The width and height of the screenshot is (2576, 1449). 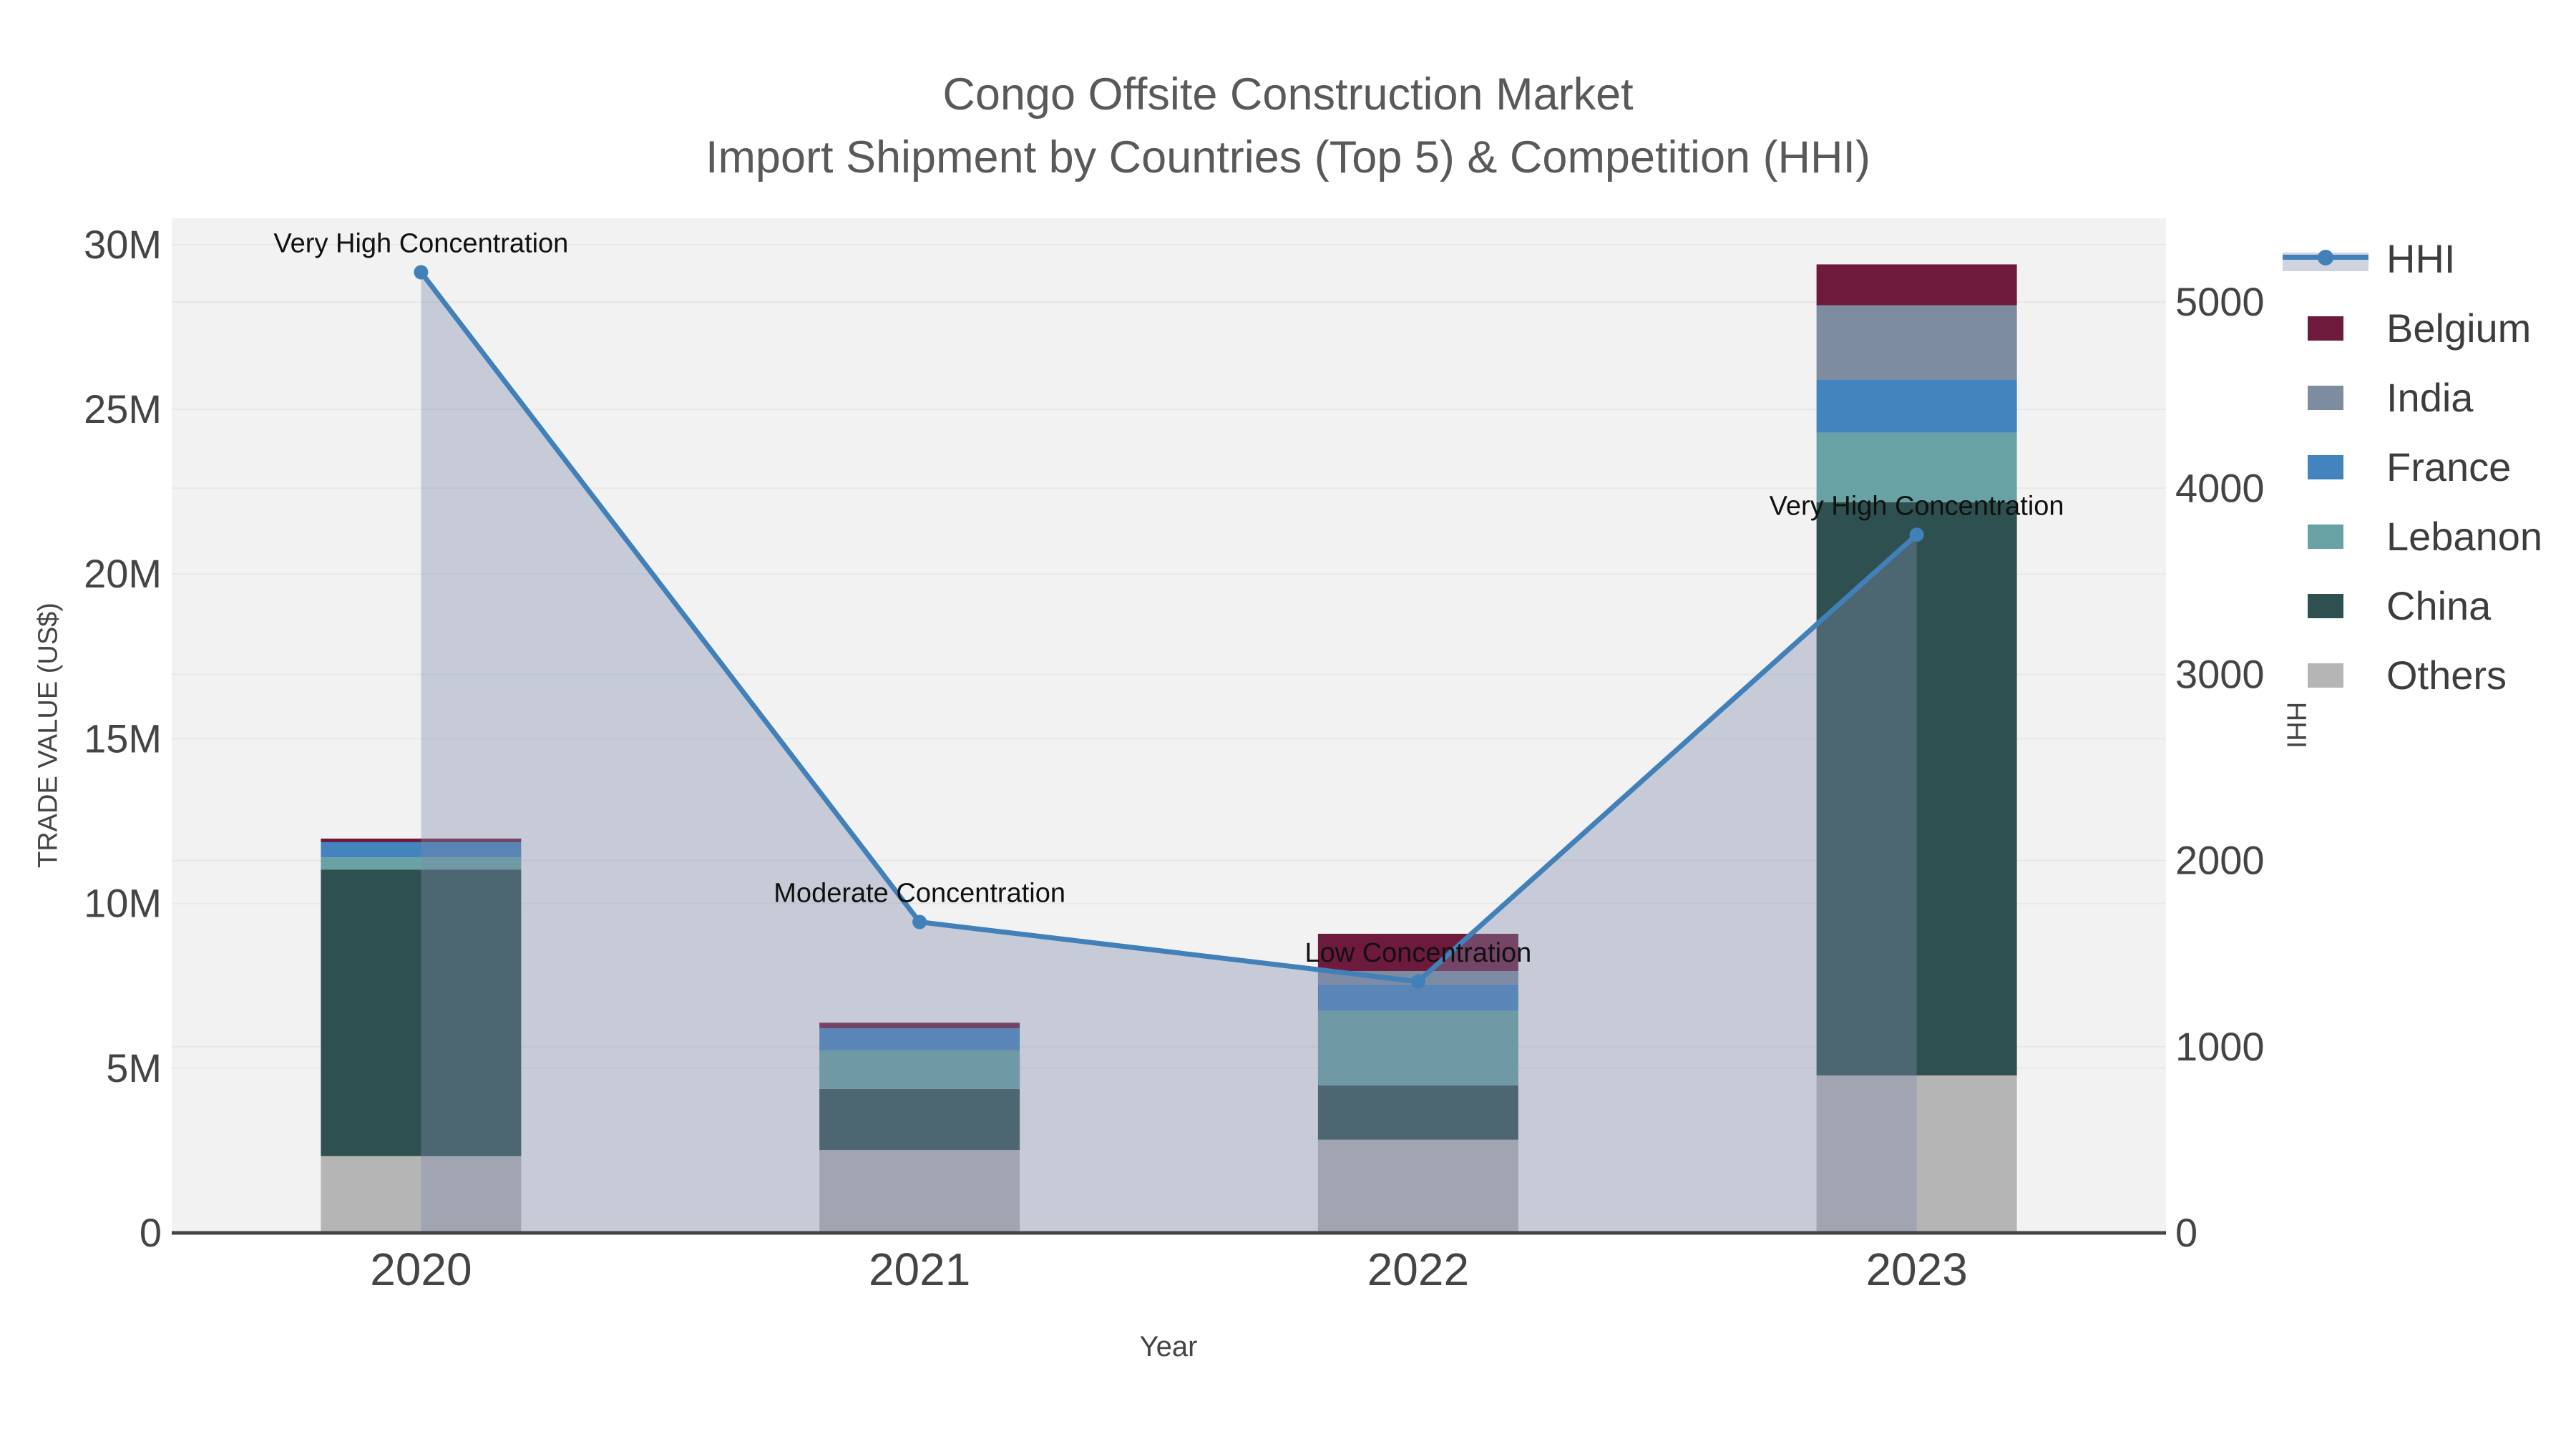 I want to click on left-tick-label: 10M, so click(x=123, y=903).